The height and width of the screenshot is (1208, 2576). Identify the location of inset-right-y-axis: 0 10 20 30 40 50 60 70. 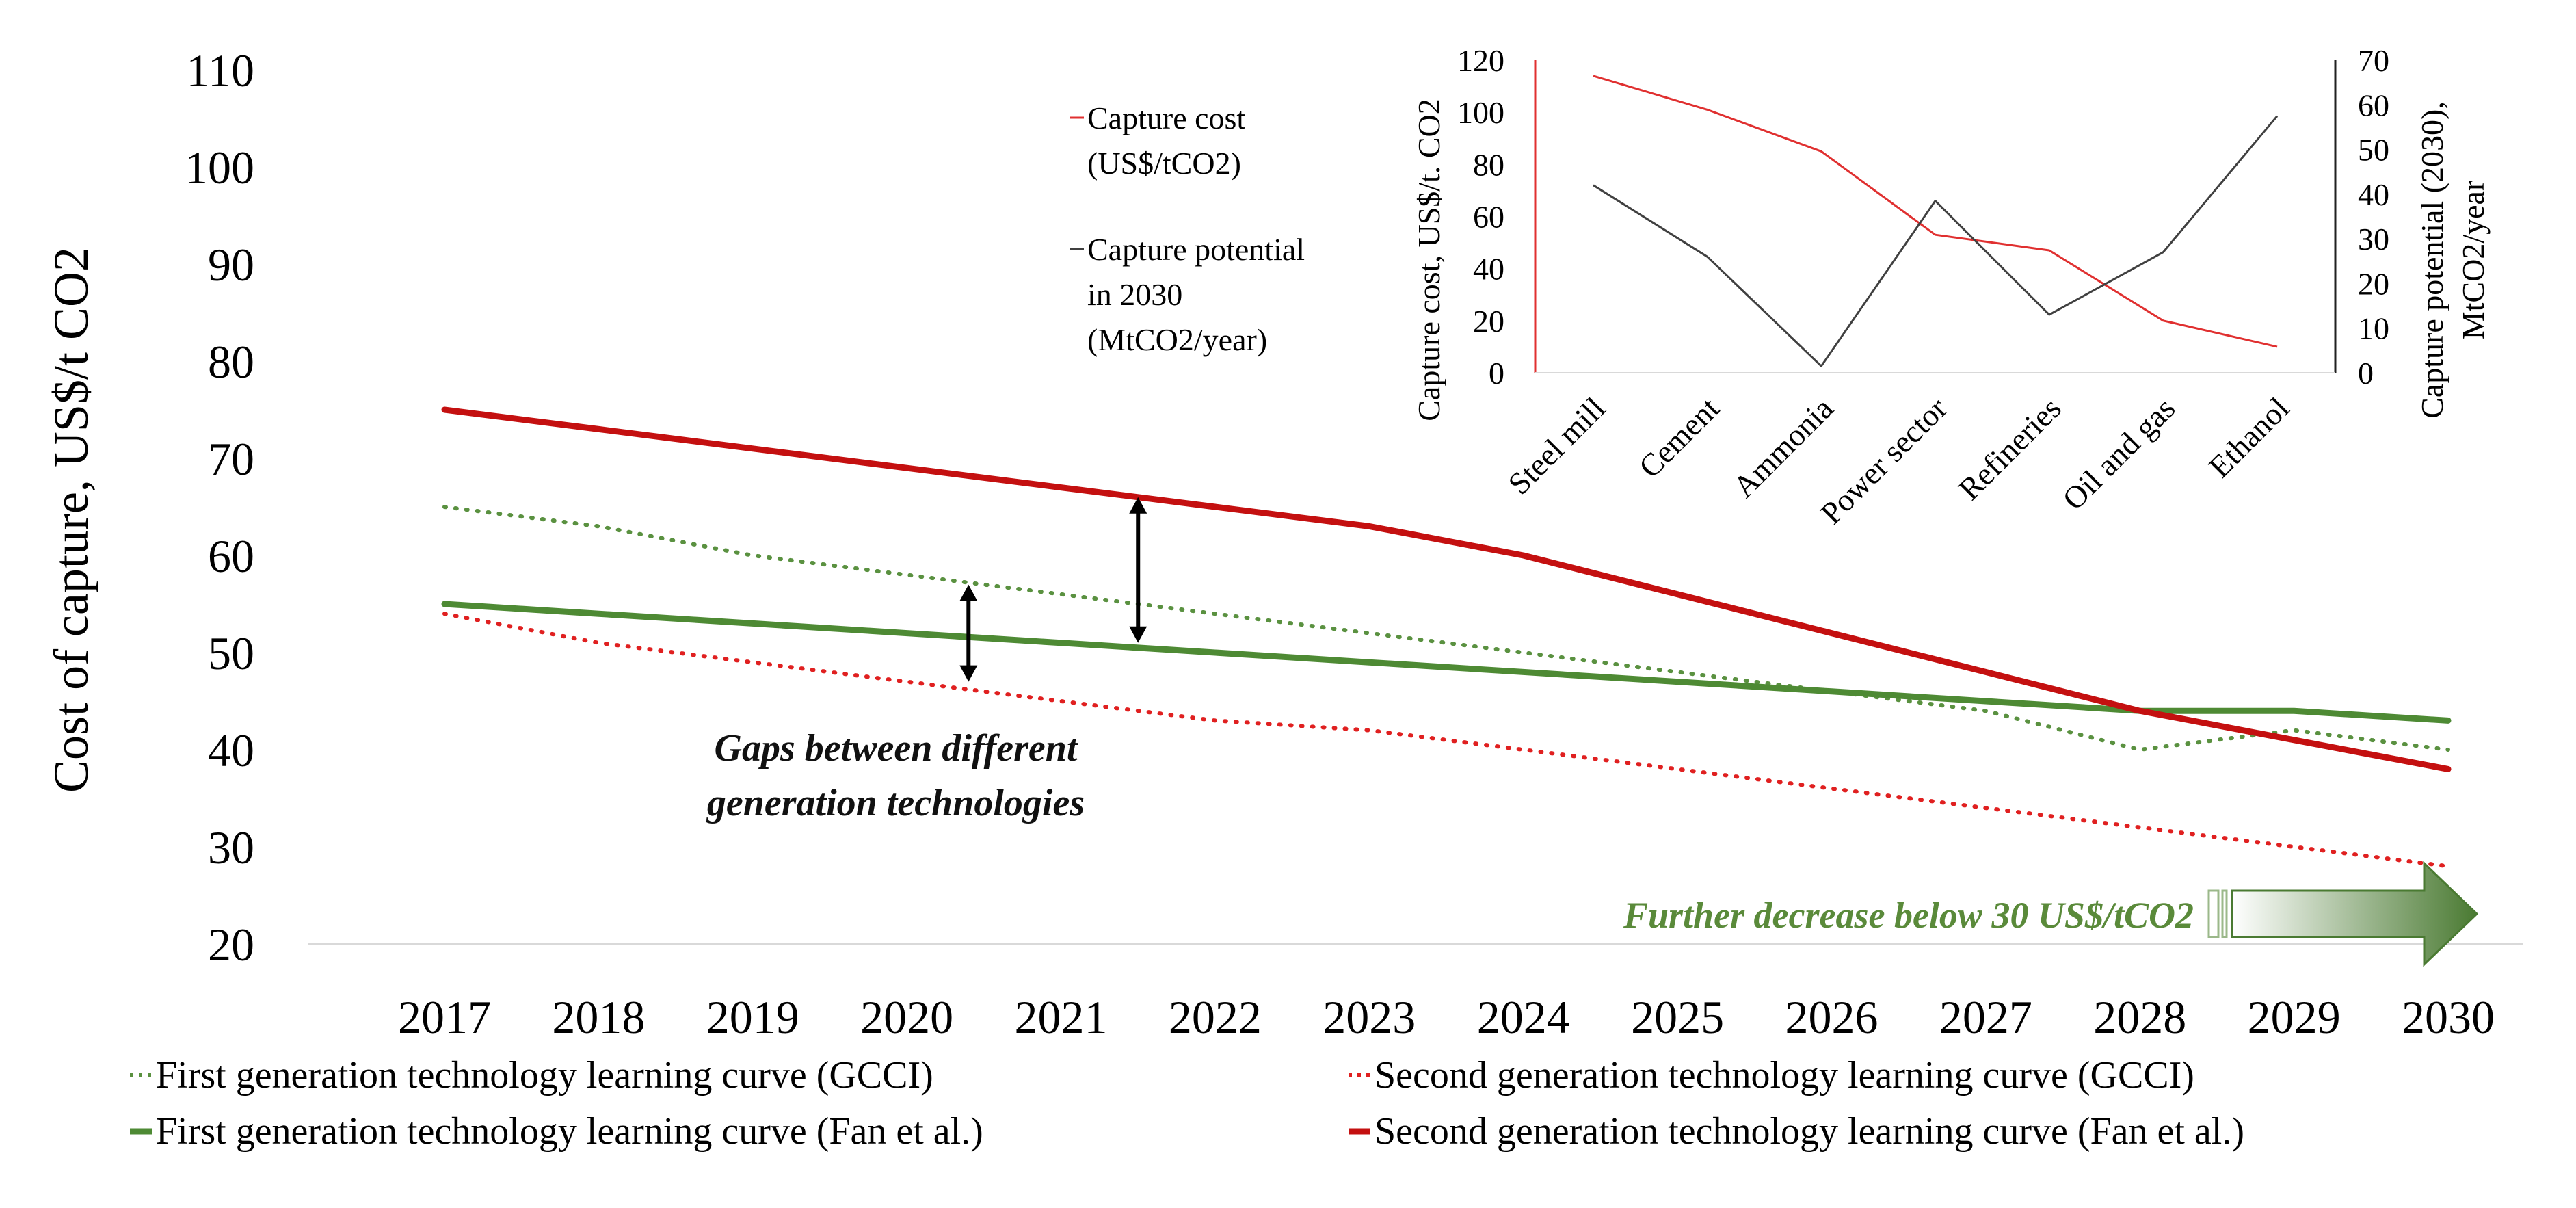
(2373, 217).